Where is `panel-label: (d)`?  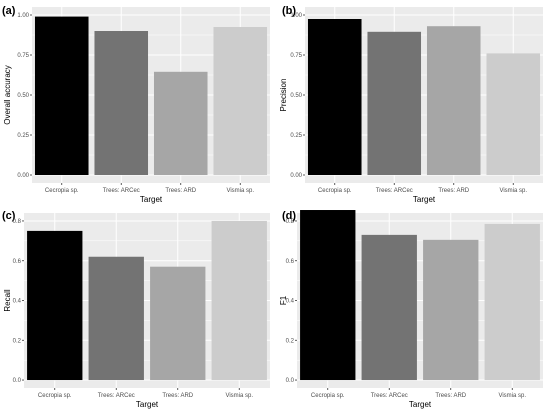 panel-label: (d) is located at coordinates (289, 216).